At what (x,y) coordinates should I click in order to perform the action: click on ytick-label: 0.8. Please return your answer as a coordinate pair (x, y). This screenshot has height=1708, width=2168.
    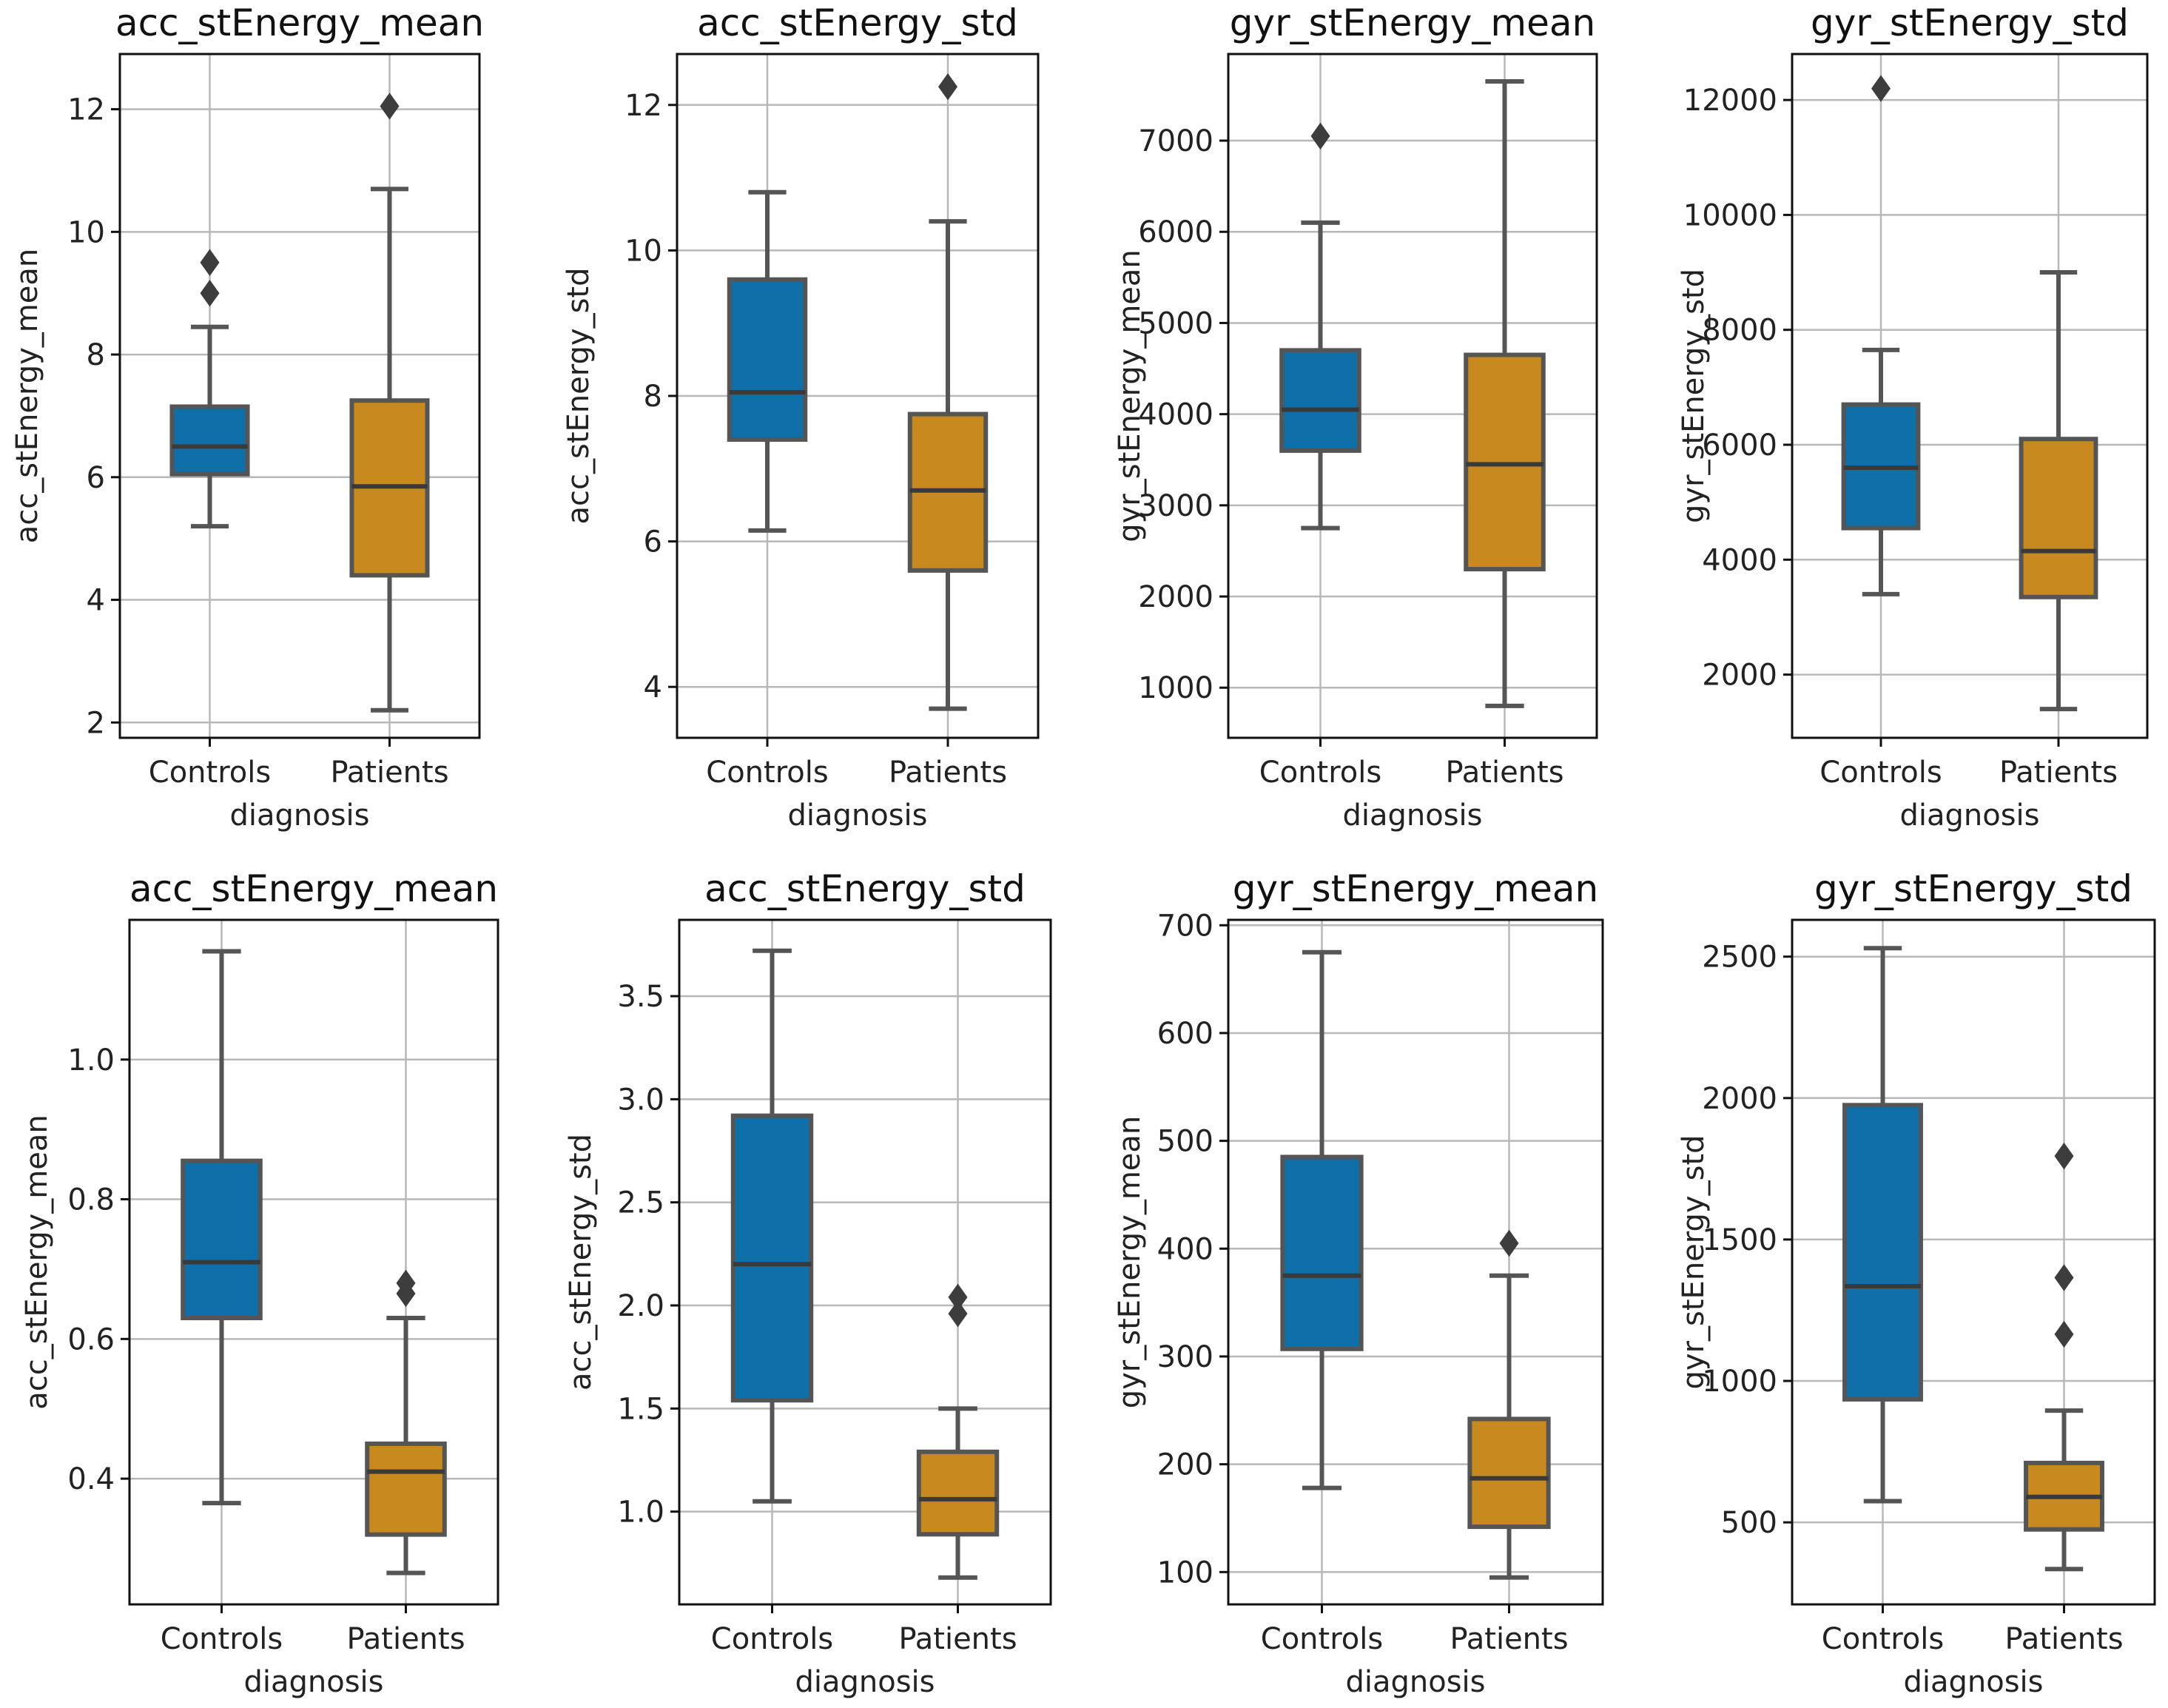
    Looking at the image, I should click on (91, 1200).